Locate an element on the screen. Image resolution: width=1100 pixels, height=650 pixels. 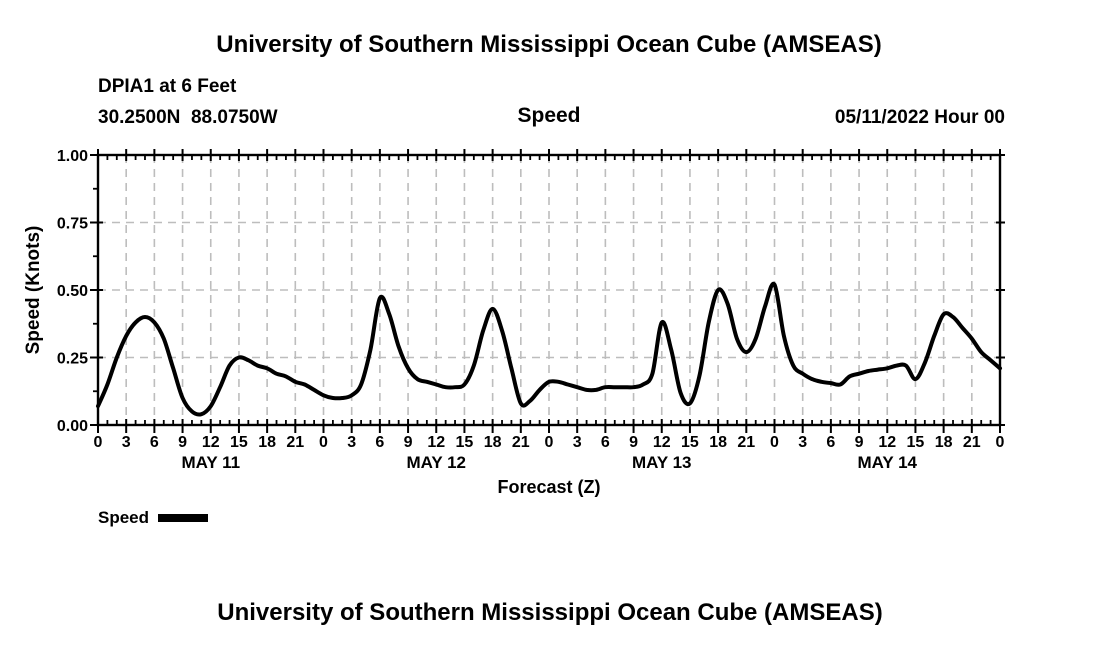
x-axis-title: Forecast (Z) is located at coordinates (549, 487).